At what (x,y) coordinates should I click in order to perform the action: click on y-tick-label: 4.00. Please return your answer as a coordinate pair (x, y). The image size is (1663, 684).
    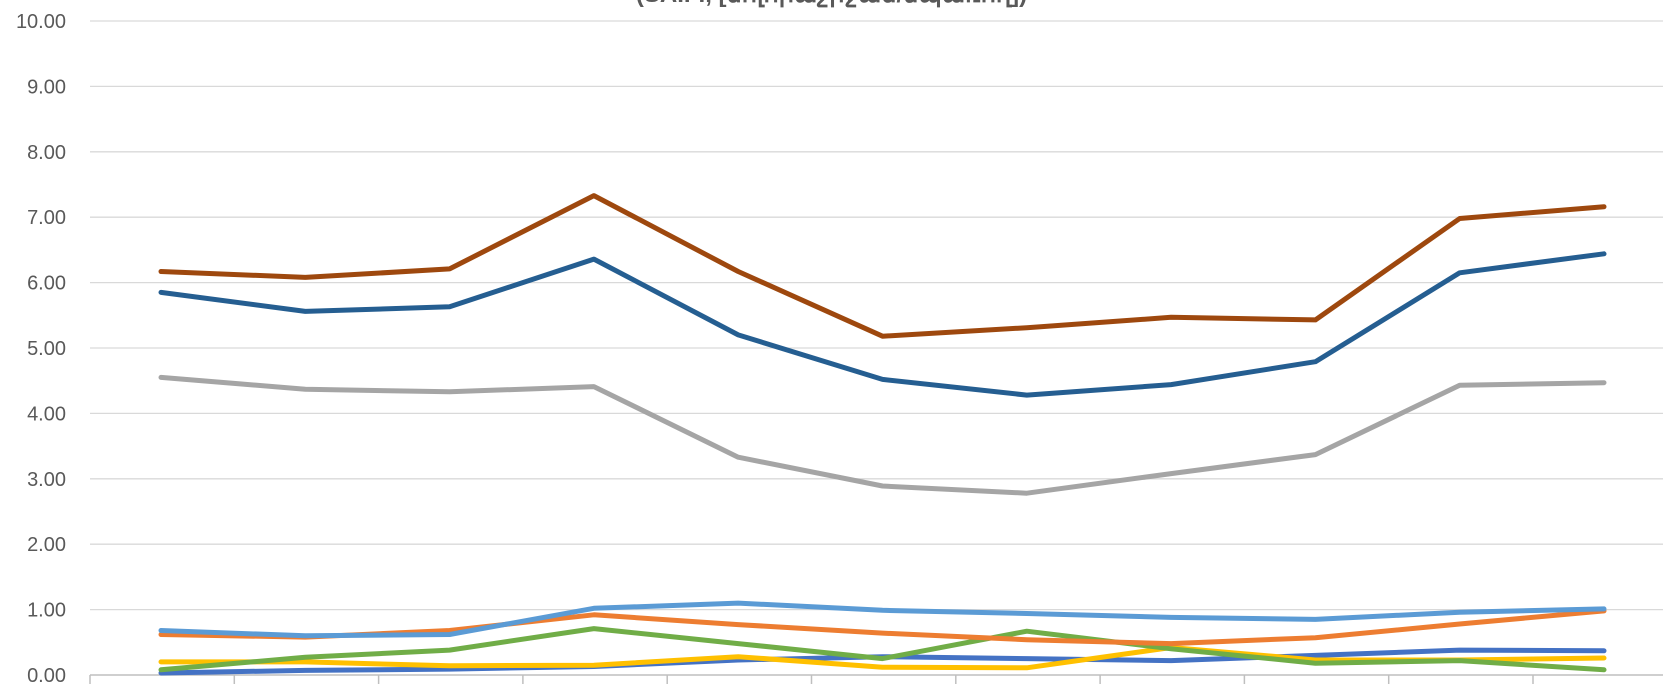
    Looking at the image, I should click on (46, 414).